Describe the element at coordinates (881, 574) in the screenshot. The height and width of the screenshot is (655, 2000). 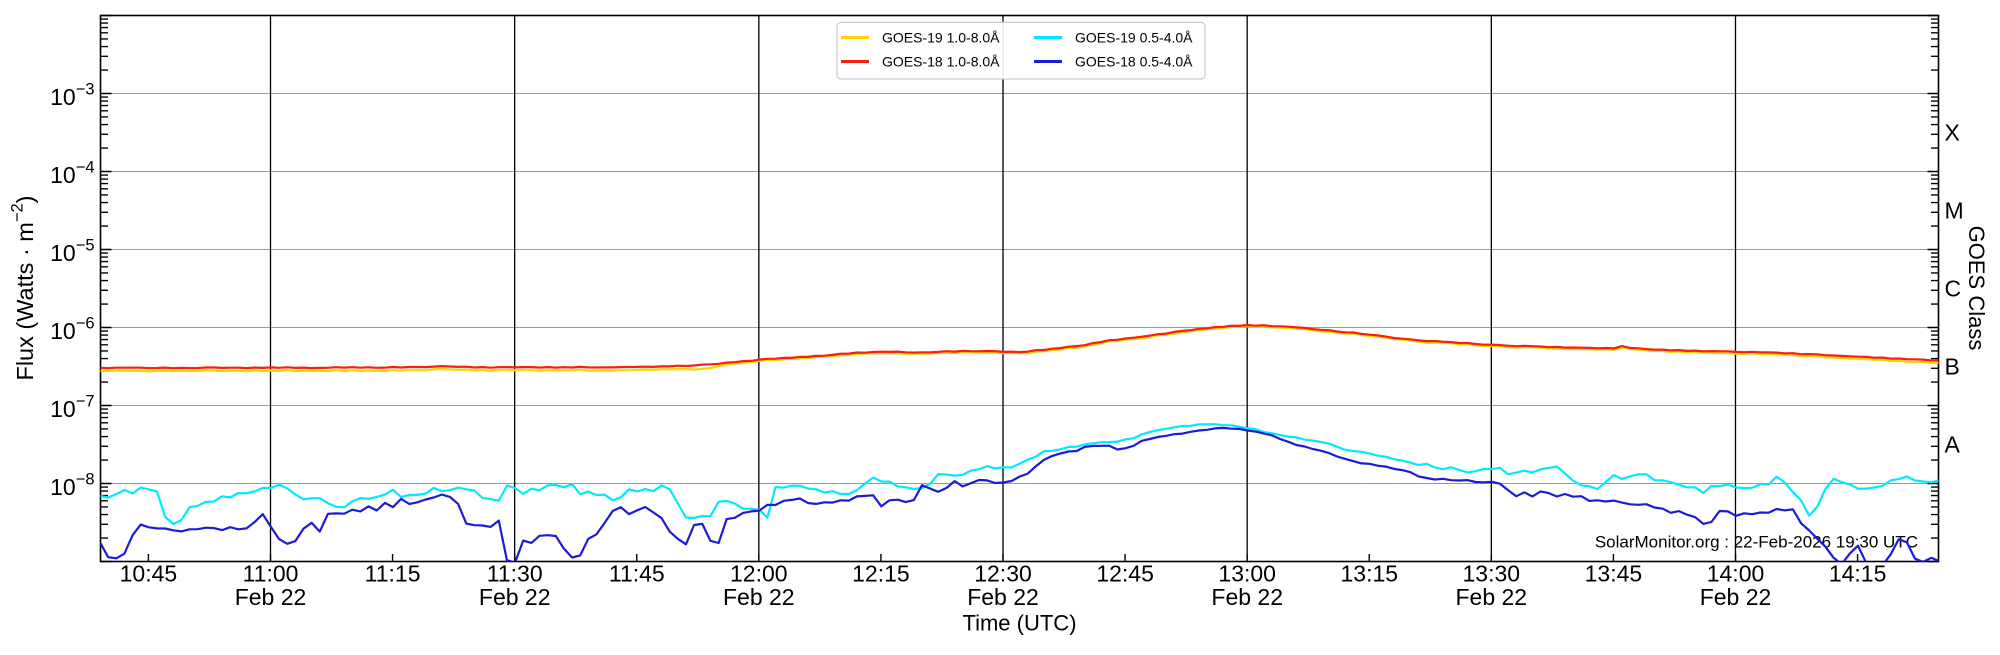
I see `svg-text: 12:15` at that location.